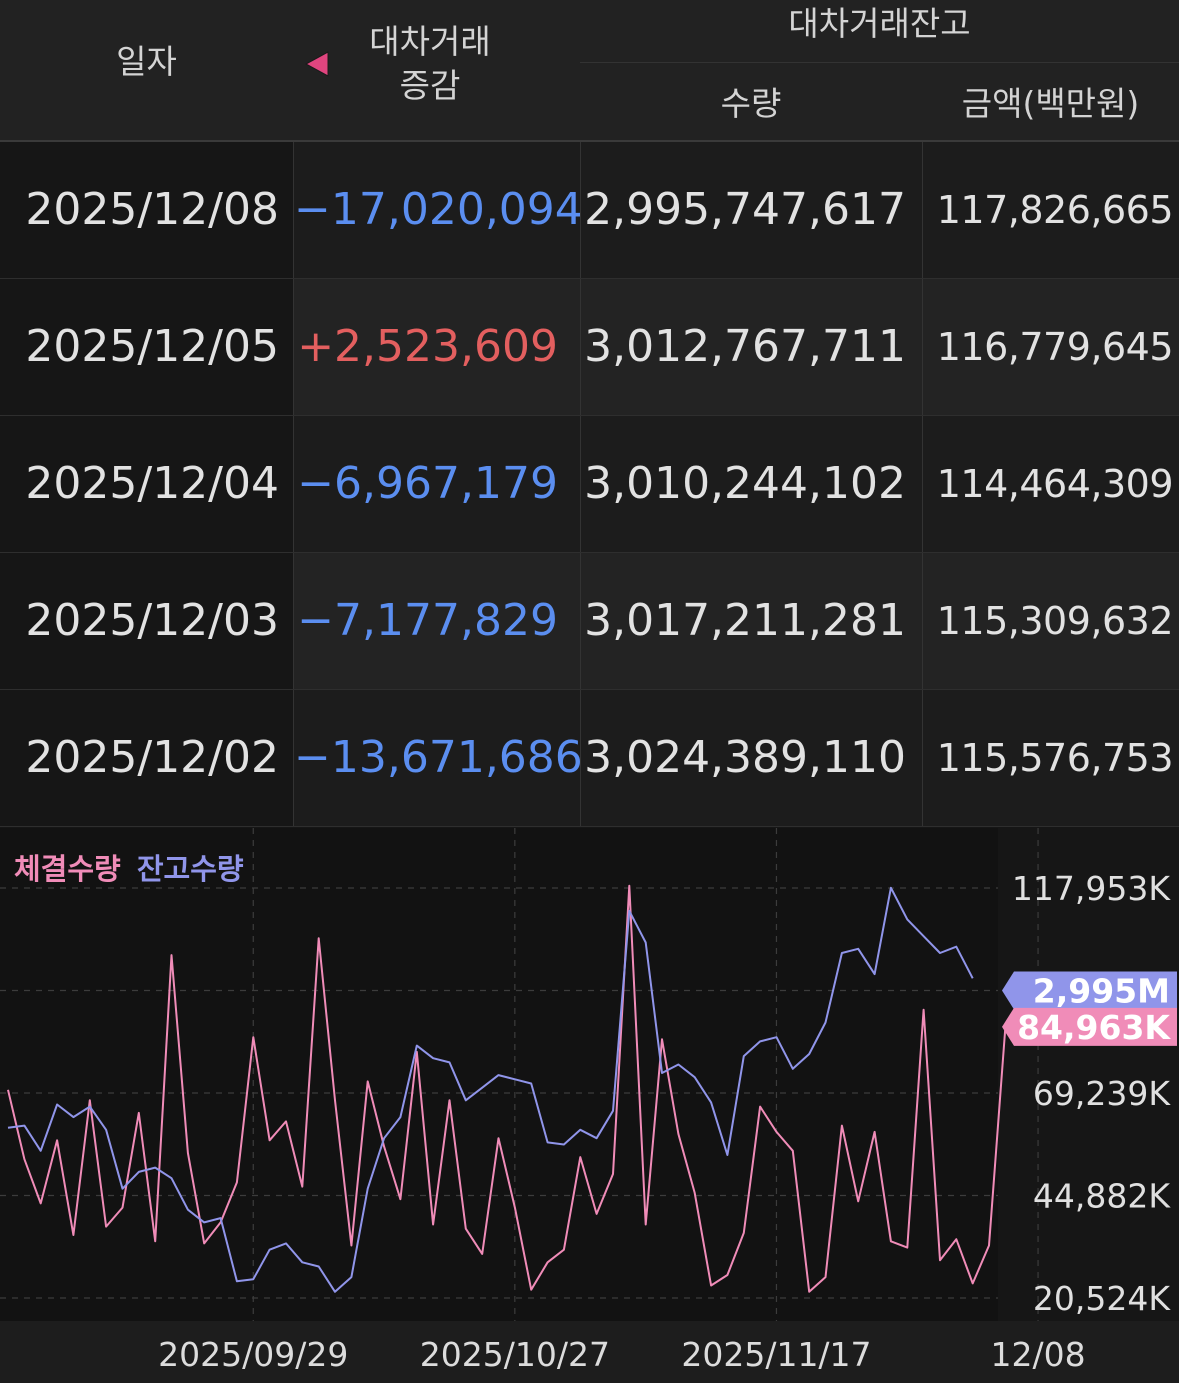 This screenshot has height=1383, width=1179. I want to click on row-change: −7,177,829, so click(436, 621).